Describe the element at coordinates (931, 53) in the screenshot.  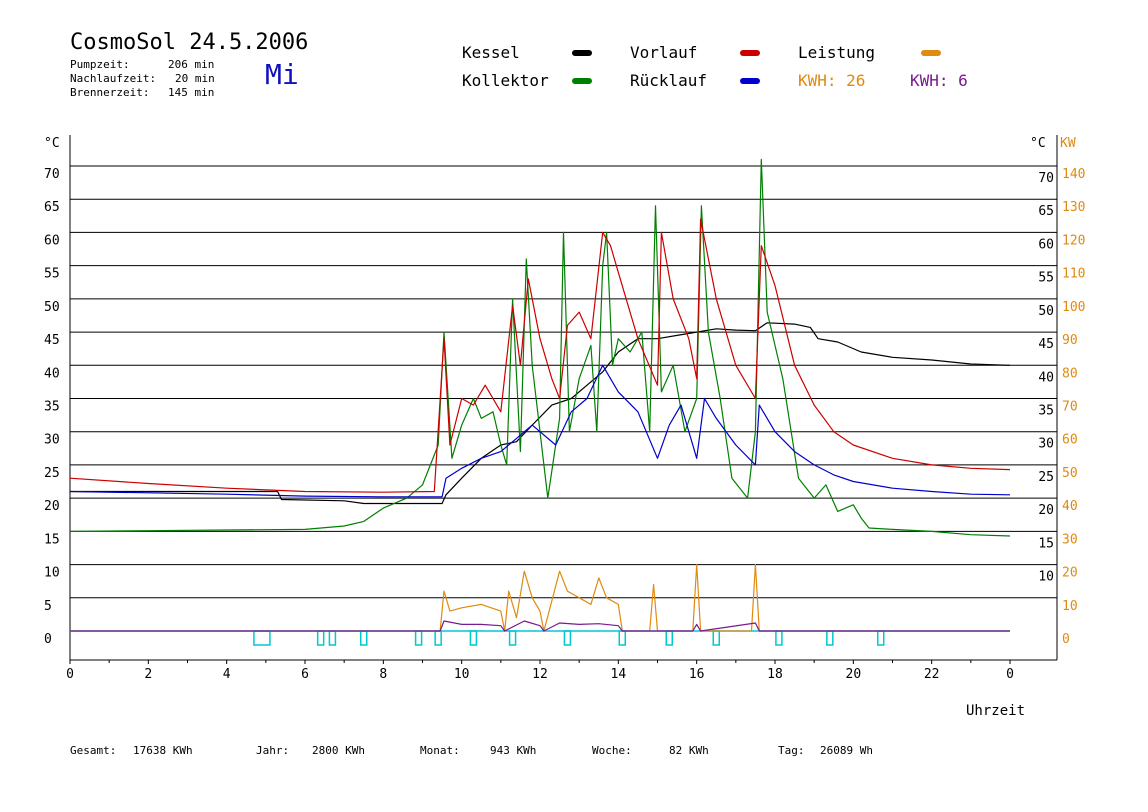
I see `legend-leistung-swatch` at that location.